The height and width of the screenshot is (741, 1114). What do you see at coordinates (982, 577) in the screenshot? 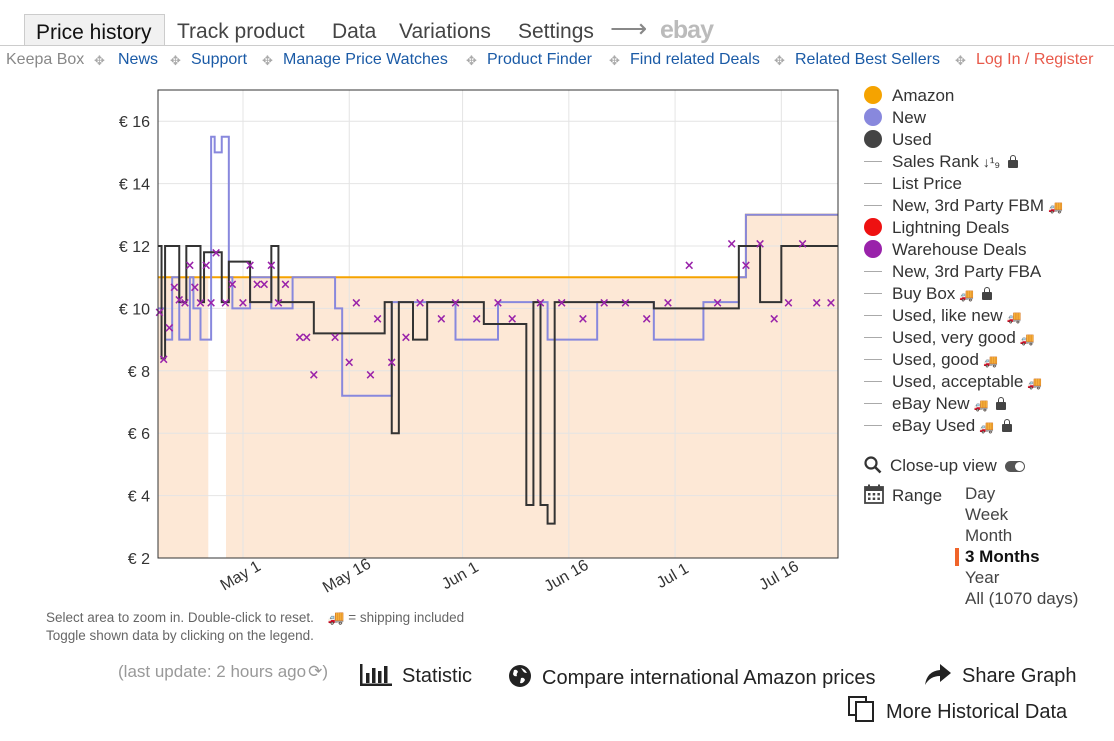
I see `range-option-year: Year` at bounding box center [982, 577].